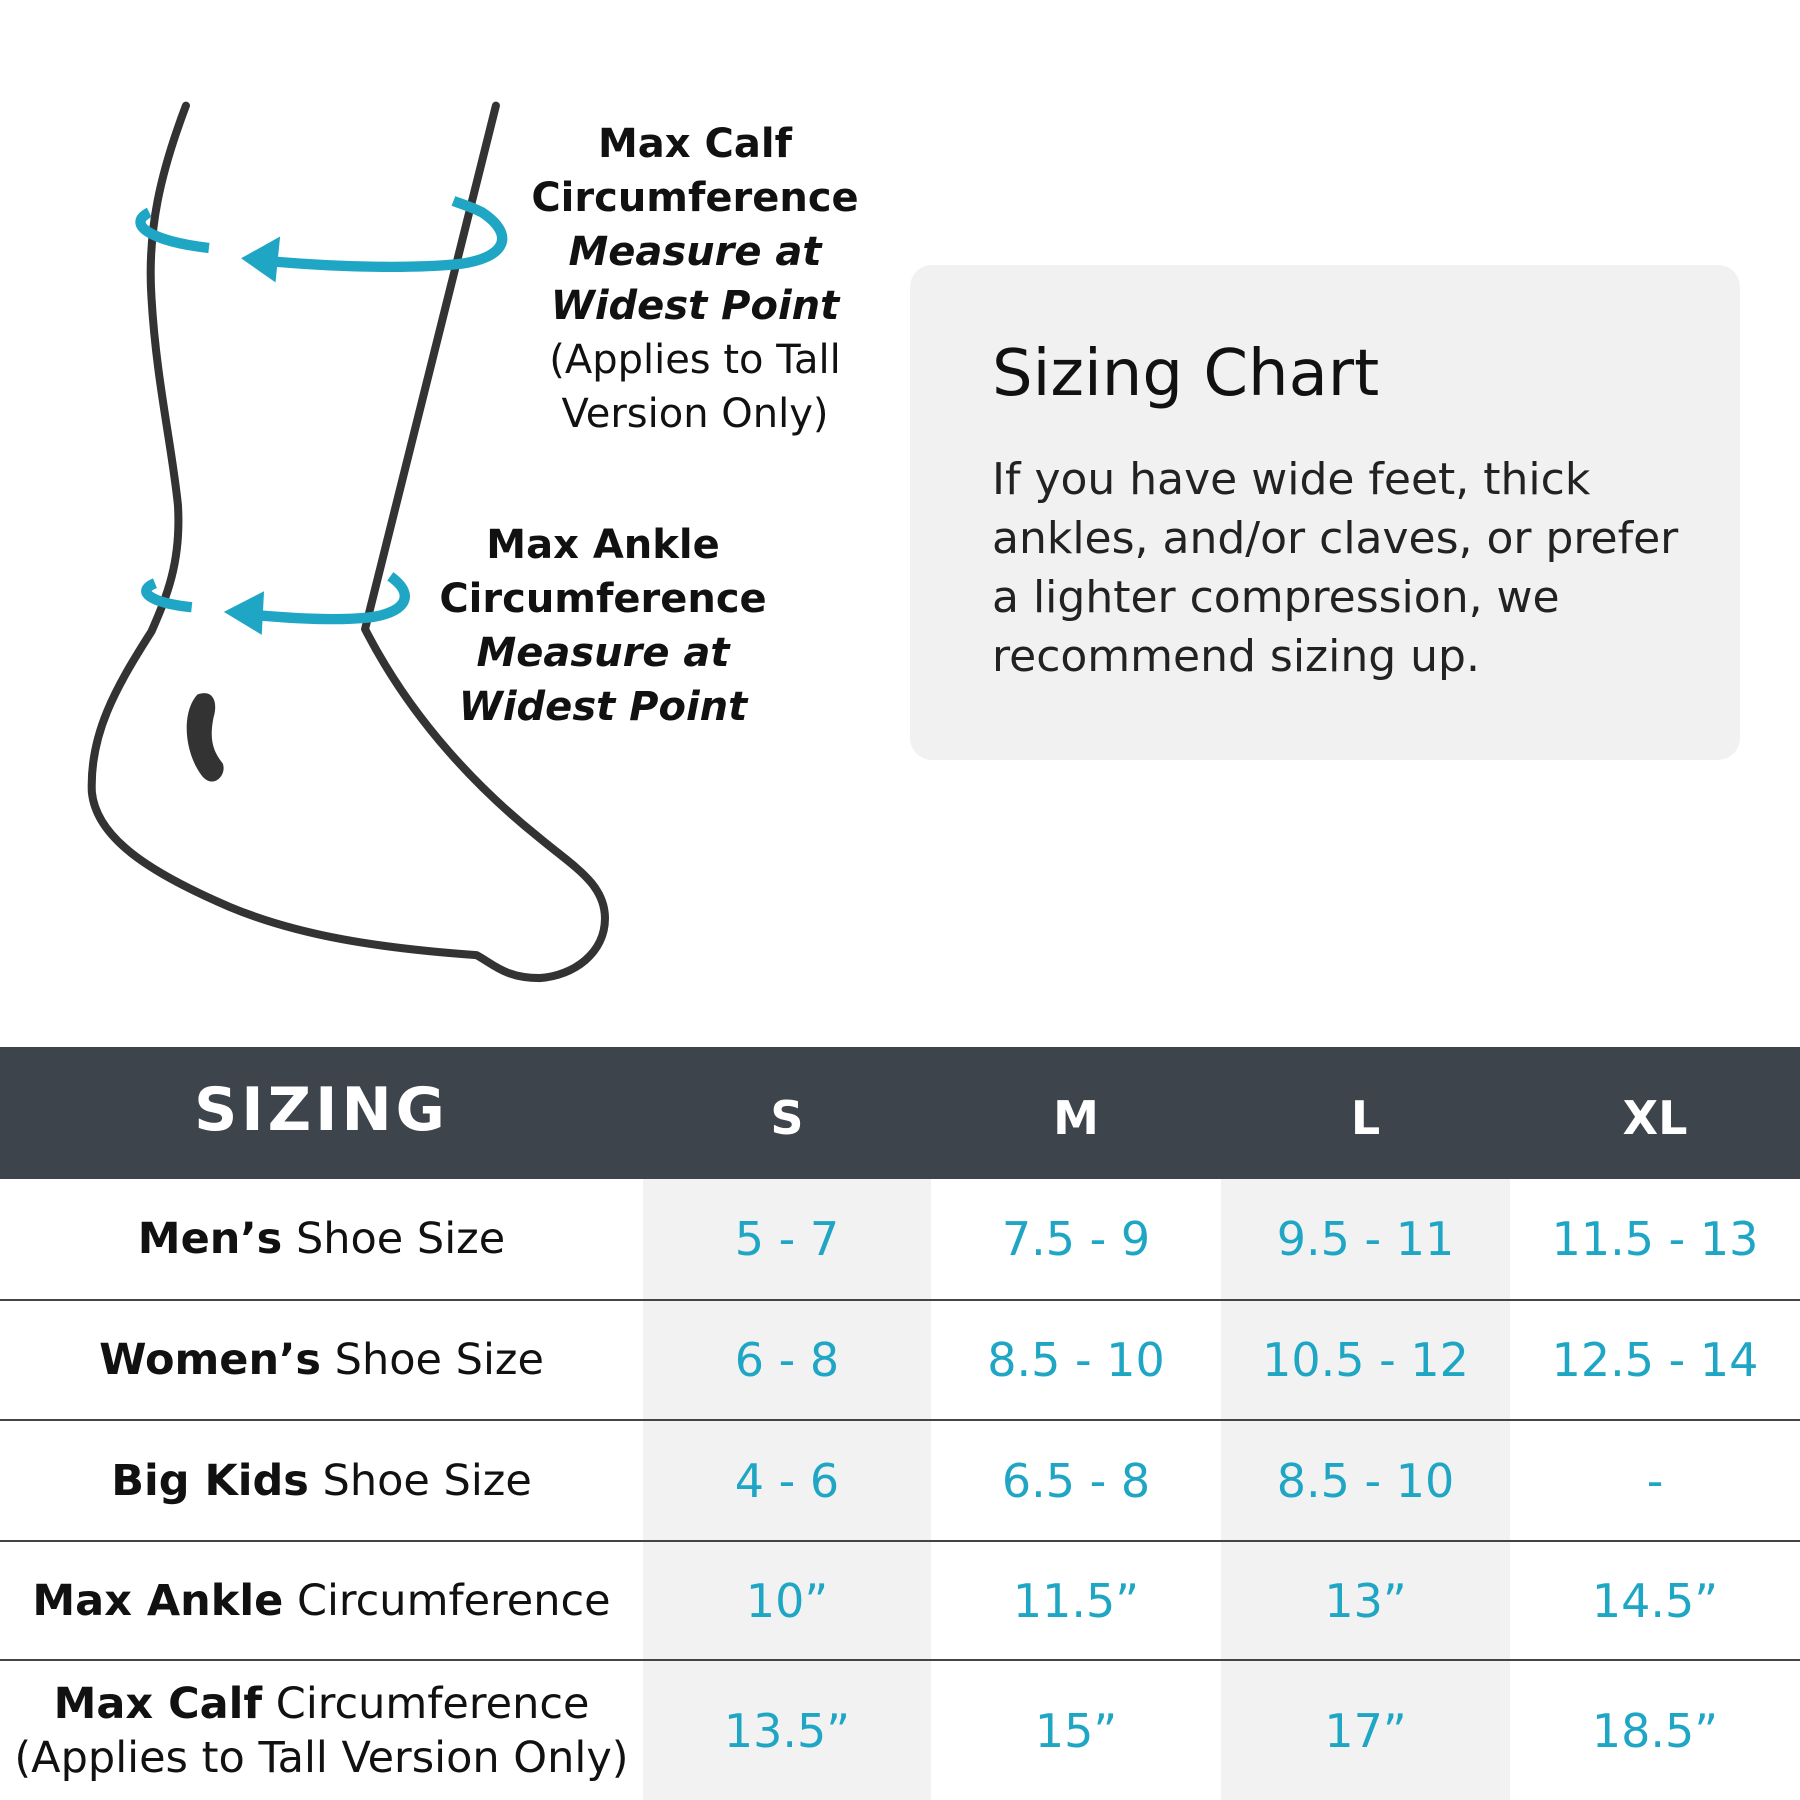 The width and height of the screenshot is (1800, 1800). I want to click on ankle-arrow, so click(275, 598).